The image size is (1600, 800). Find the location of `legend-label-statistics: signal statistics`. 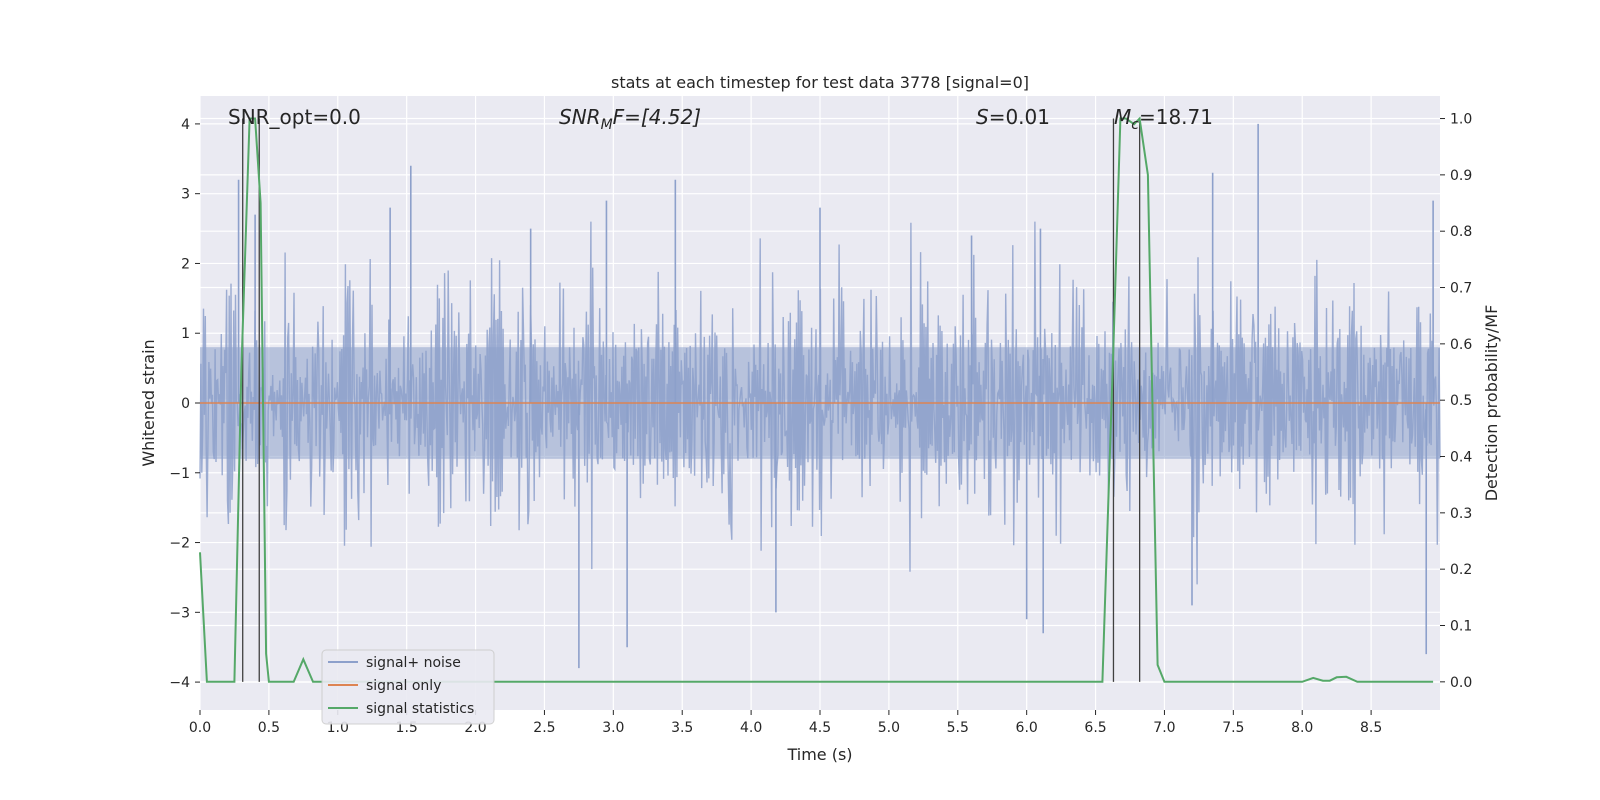

legend-label-statistics: signal statistics is located at coordinates (420, 709).